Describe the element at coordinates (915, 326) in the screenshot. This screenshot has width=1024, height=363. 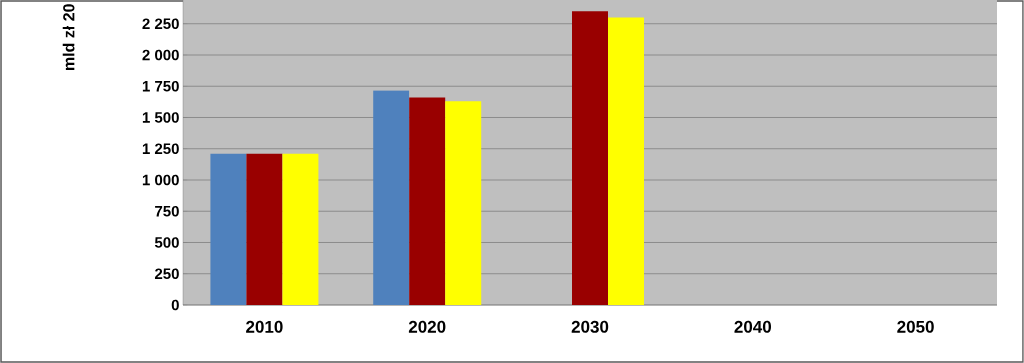
I see `x-tick-label: 2050` at that location.